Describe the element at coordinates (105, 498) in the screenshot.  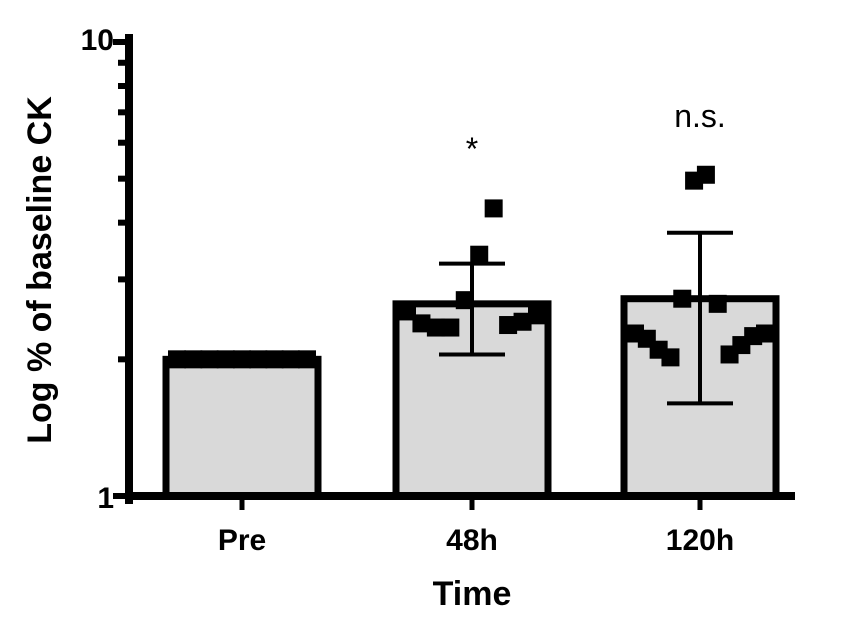
I see `y-tick-label-1: 1` at that location.